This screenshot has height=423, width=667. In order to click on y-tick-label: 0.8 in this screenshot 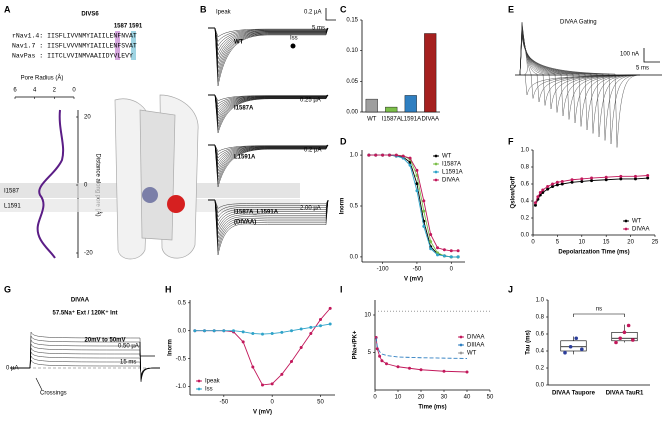, I will do `click(525, 168)`.